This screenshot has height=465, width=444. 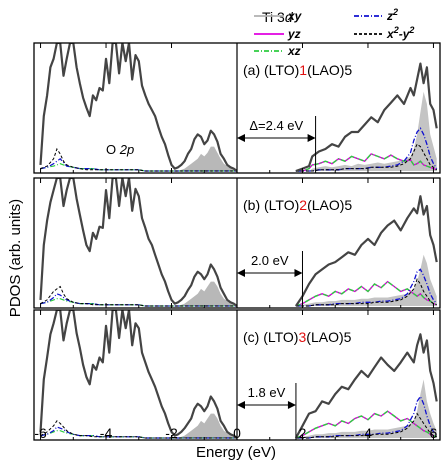 I want to click on legend-title: Ti 3d, so click(x=278, y=17).